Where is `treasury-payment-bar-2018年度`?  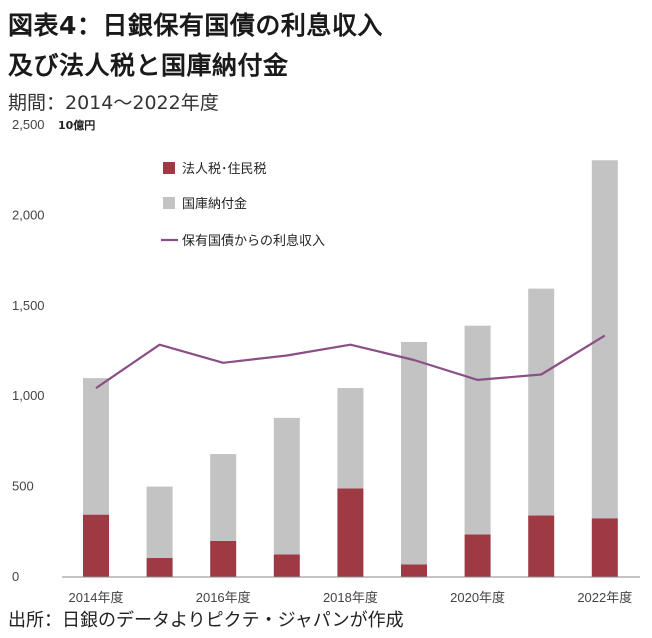 treasury-payment-bar-2018年度 is located at coordinates (350, 438).